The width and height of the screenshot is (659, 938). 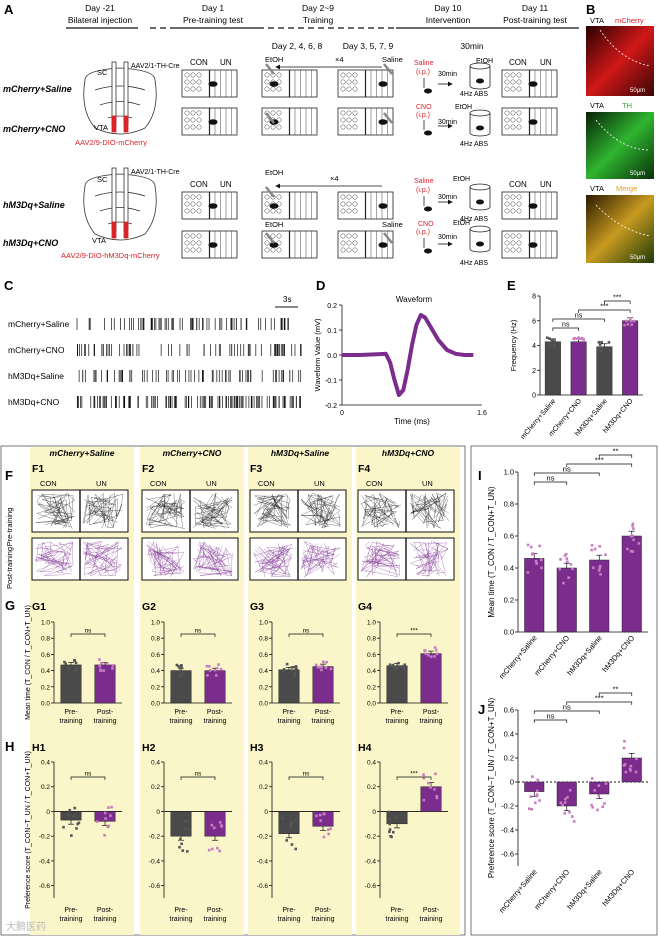 What do you see at coordinates (215, 712) in the screenshot?
I see `x-category-label: Post-` at bounding box center [215, 712].